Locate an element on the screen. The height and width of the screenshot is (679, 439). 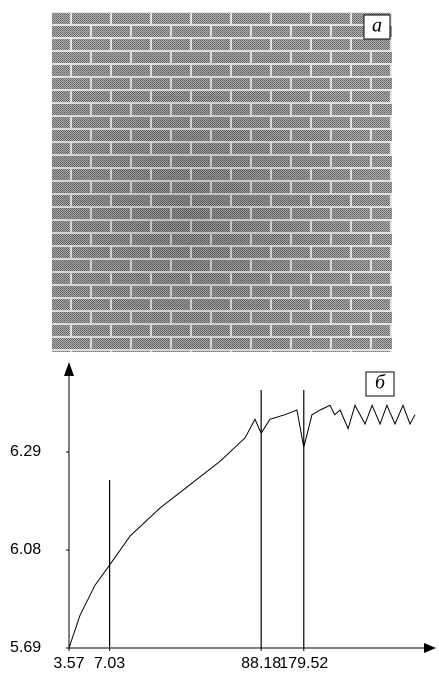
y-tick-label: 6.08 is located at coordinates (25, 549).